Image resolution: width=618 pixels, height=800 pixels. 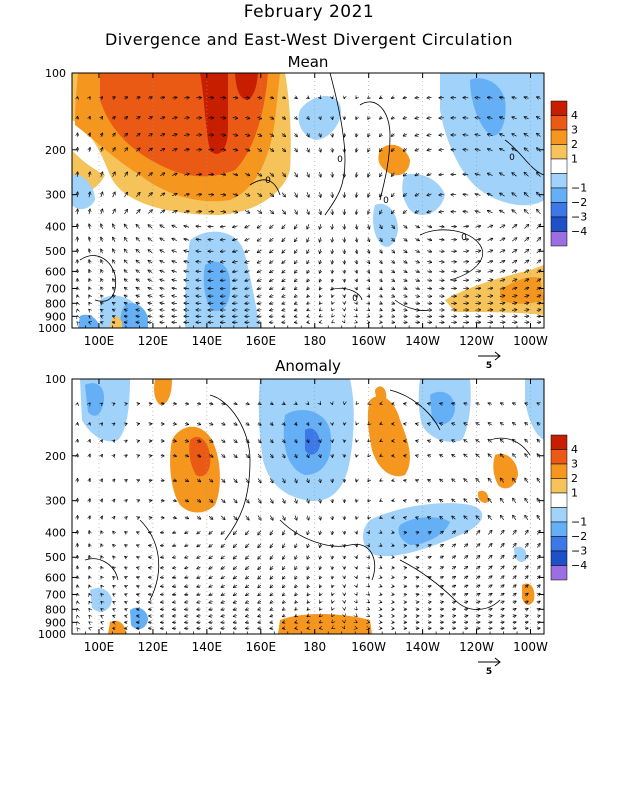 I want to click on anomaly-shade-neg1-low-120e, so click(x=139, y=618).